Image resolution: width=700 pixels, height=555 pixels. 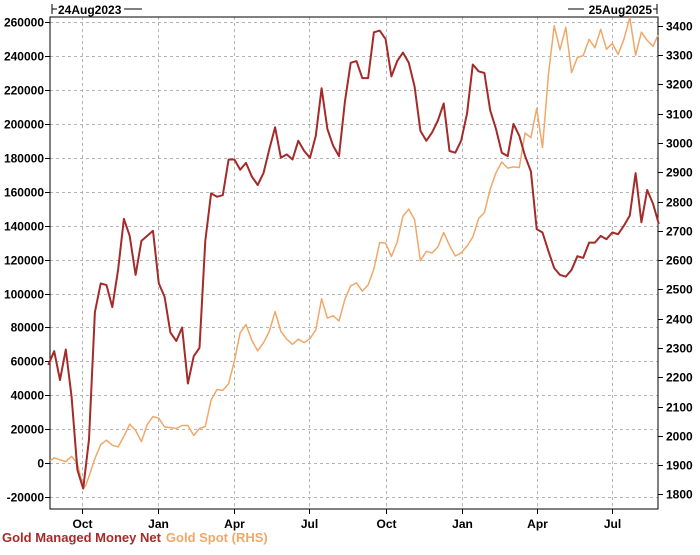 I want to click on left-tick-label: 120000, so click(x=24, y=261).